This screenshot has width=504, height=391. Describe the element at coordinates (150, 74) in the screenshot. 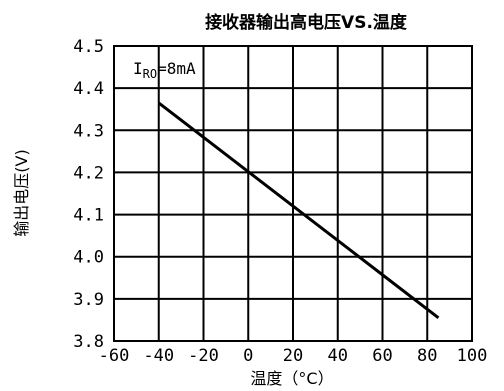

I see `annotation-subscript: RO` at that location.